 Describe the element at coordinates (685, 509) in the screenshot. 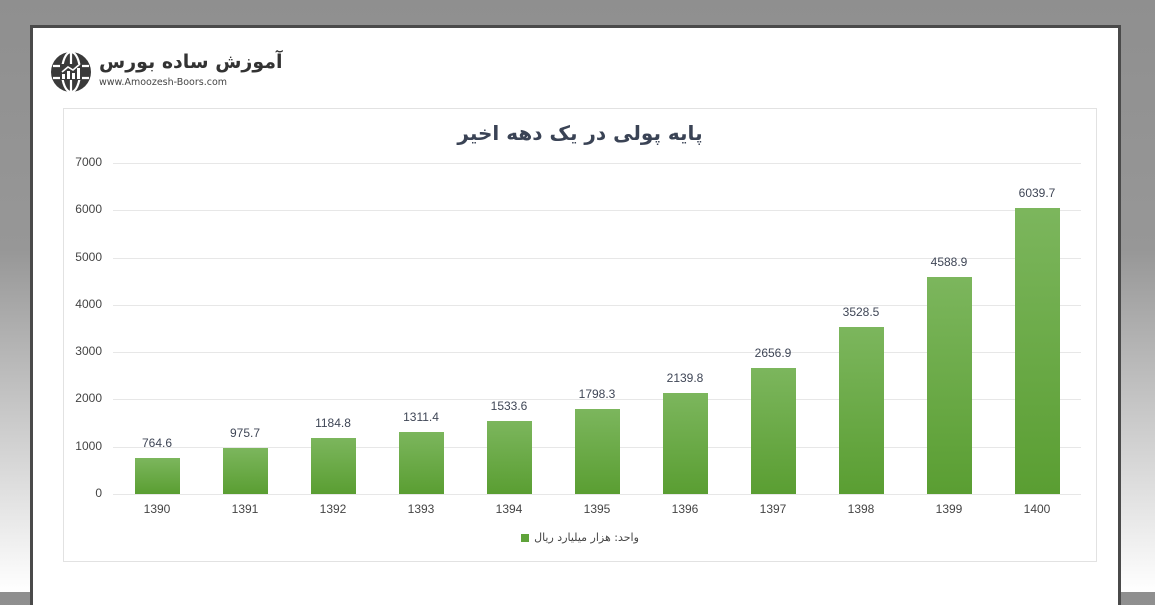

I see `x-tick-label: 1396` at that location.